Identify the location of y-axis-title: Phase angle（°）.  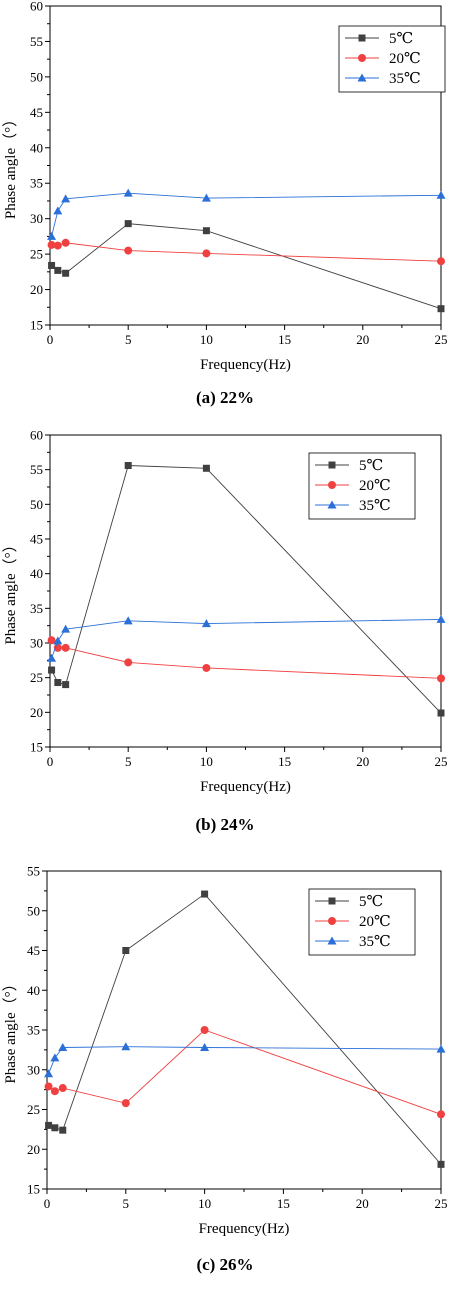
(10, 1029).